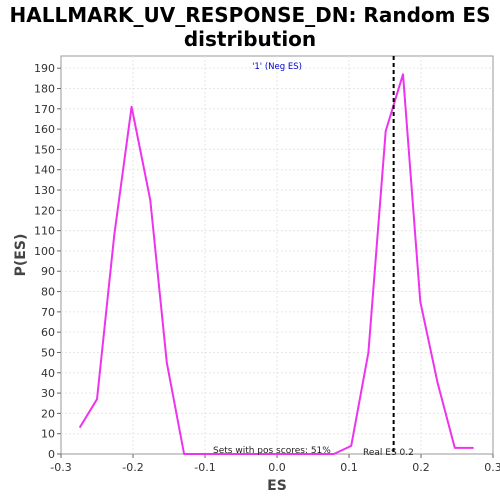 The width and height of the screenshot is (500, 500). I want to click on x-axis-ticks: -0.3 -0.2 -0.1 0.0 0.1 0.2 0.3, so click(275, 464).